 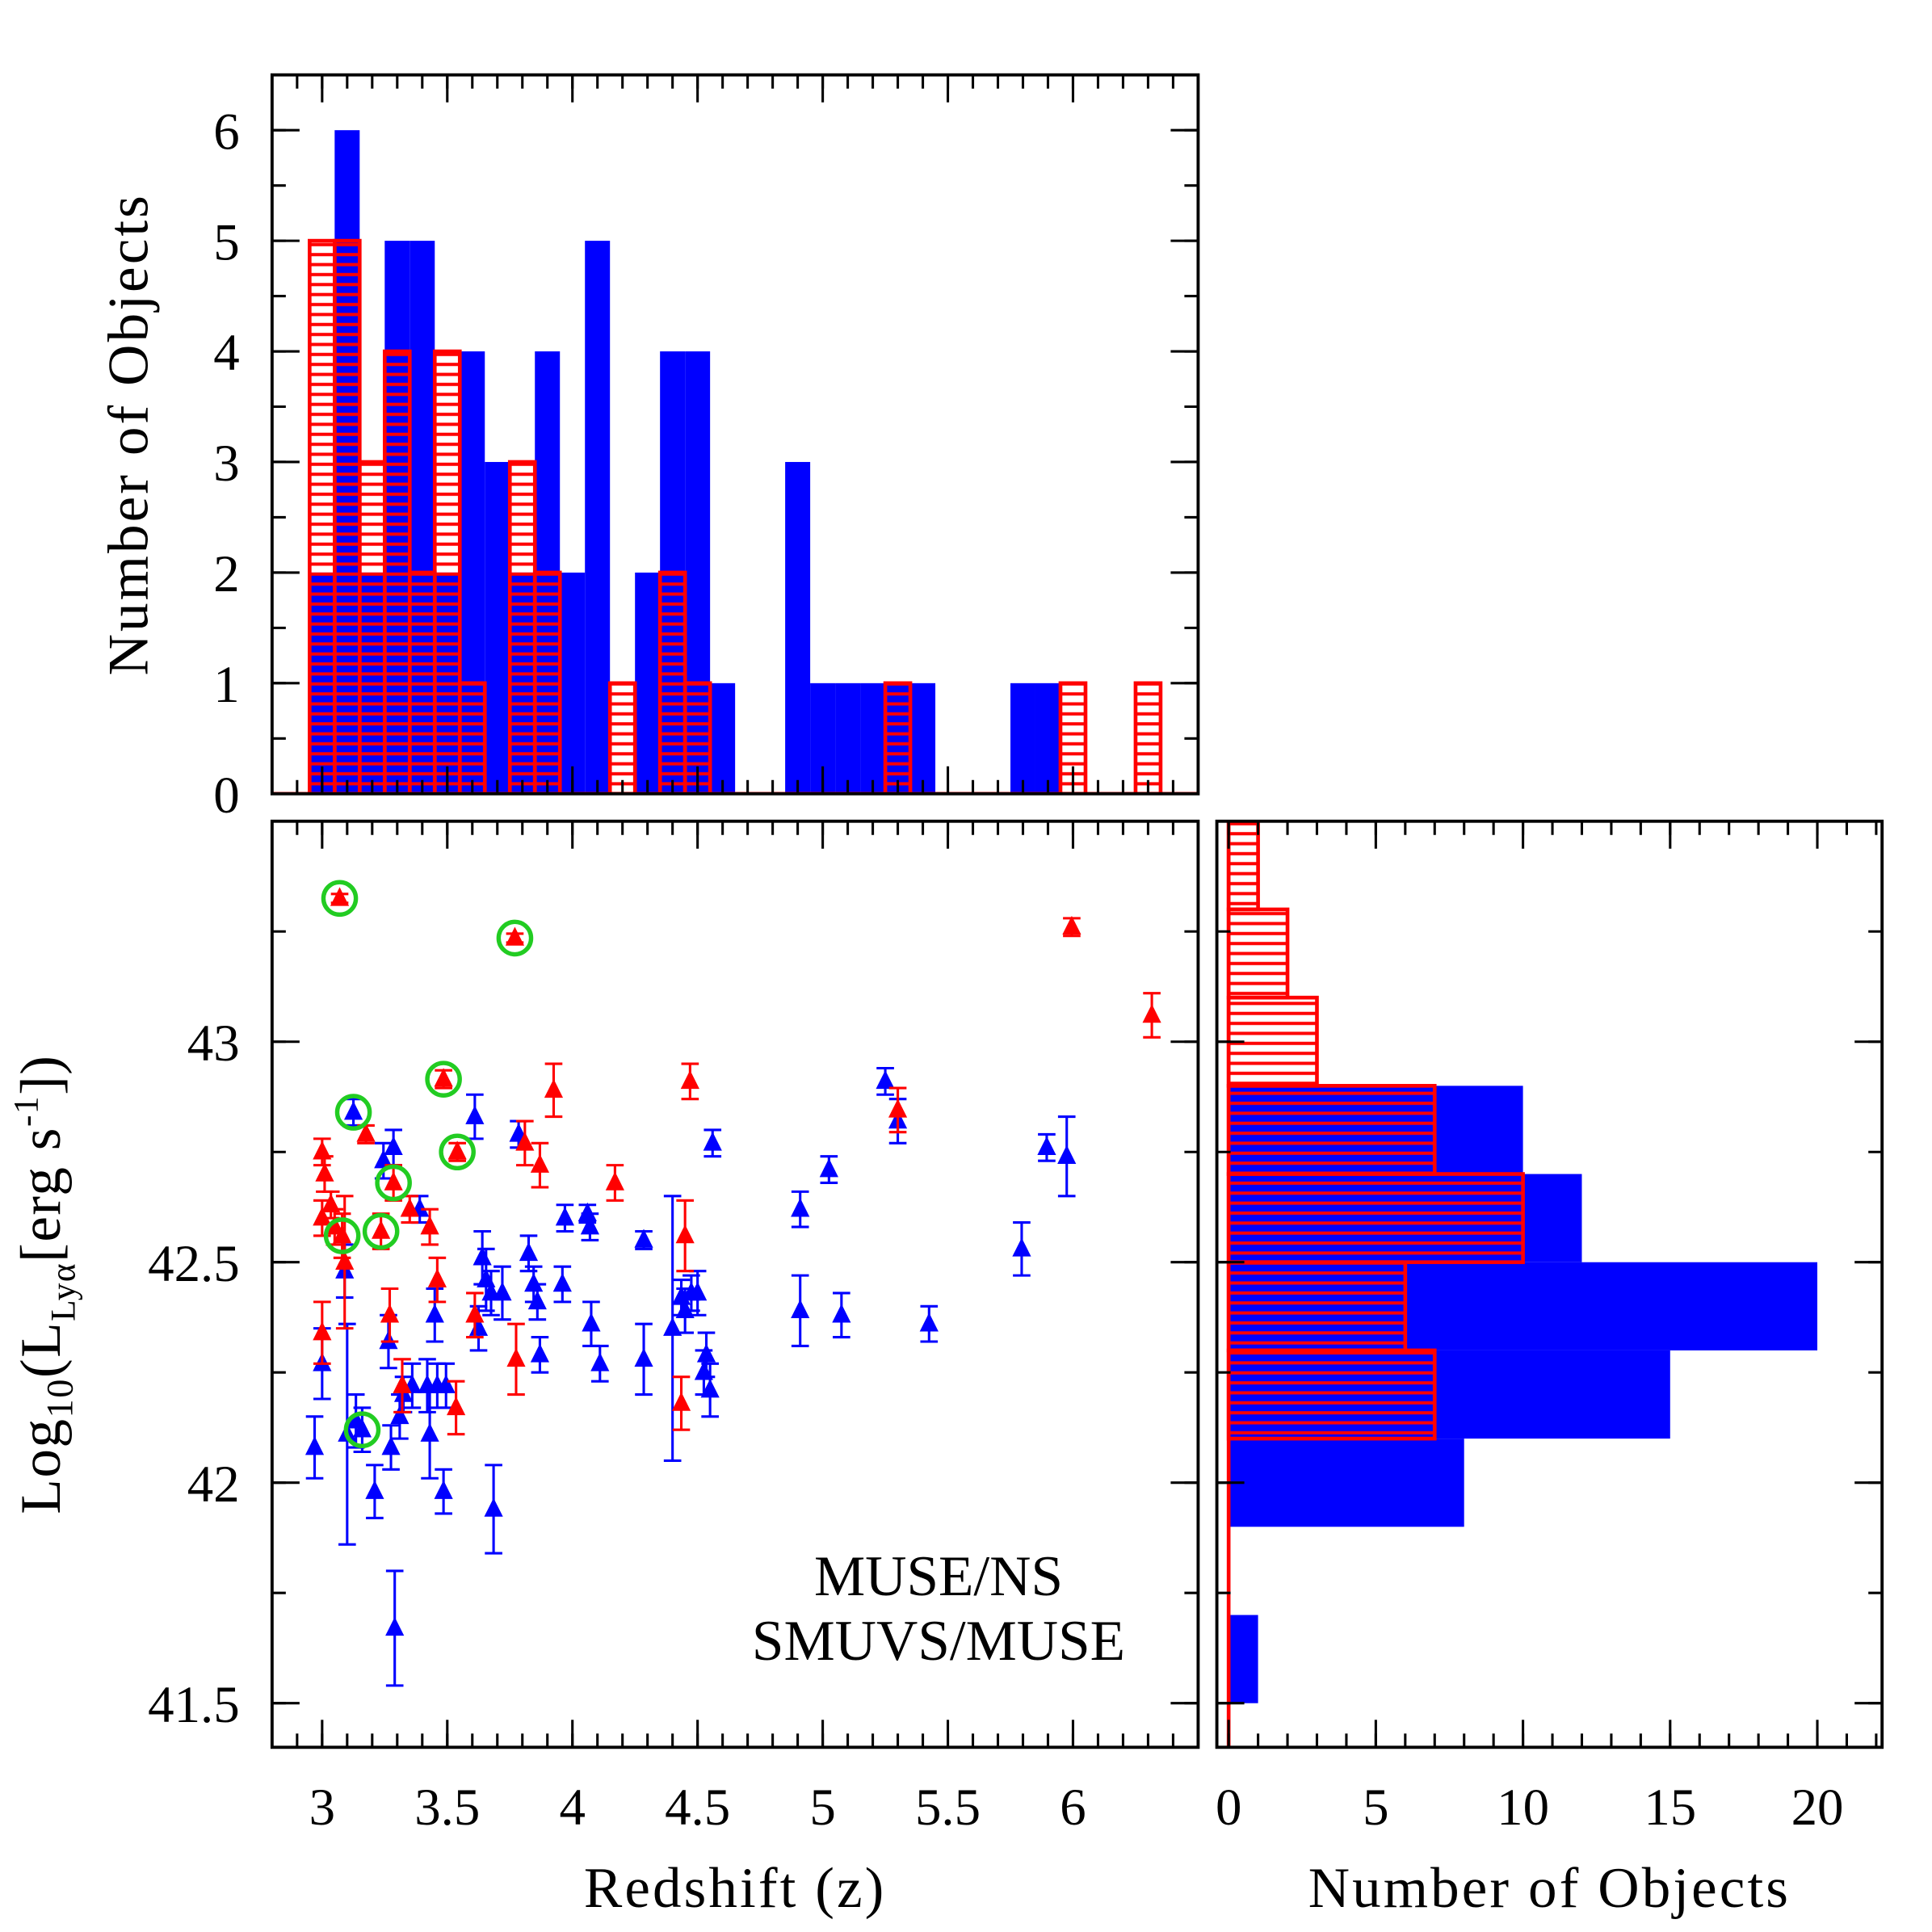 What do you see at coordinates (697, 1808) in the screenshot?
I see `x-tick-label: 4.5` at bounding box center [697, 1808].